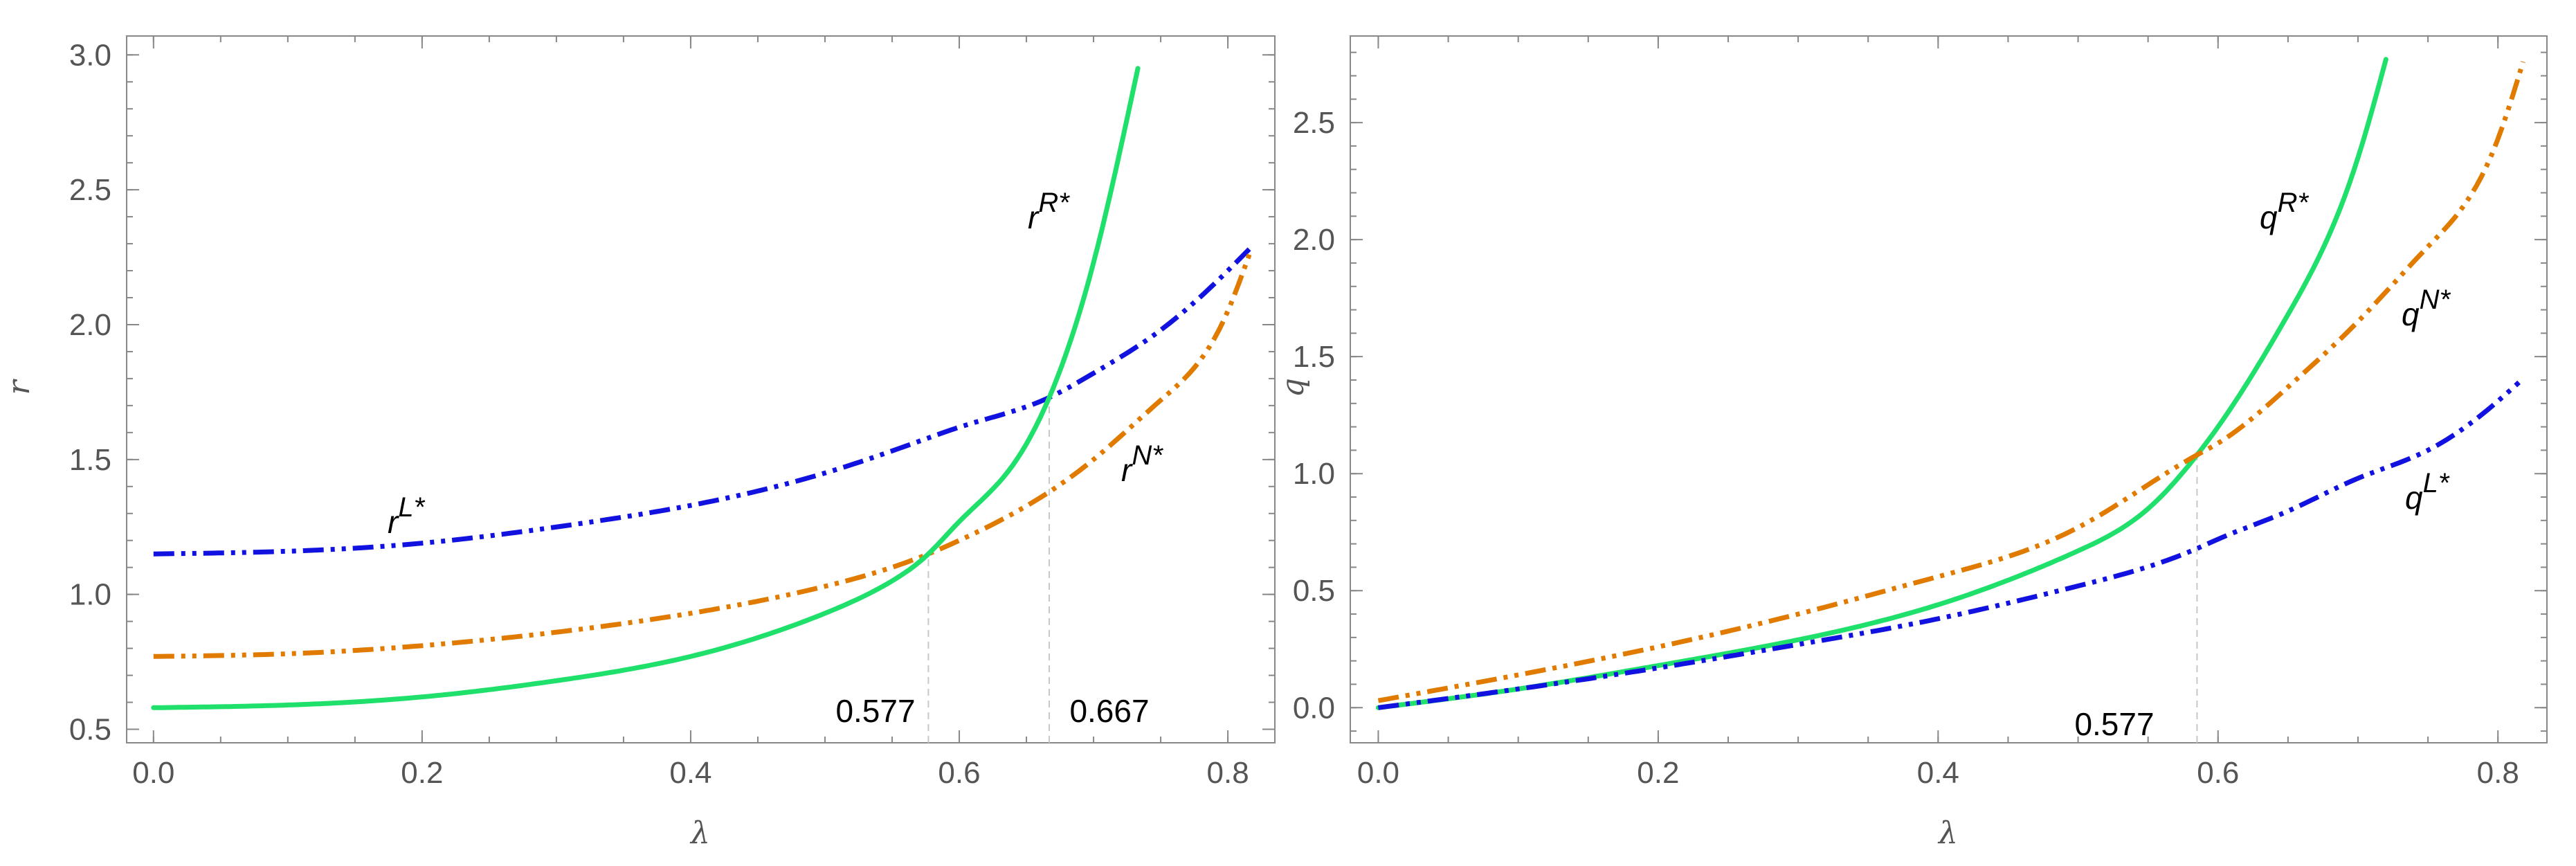 Image resolution: width=2576 pixels, height=866 pixels. I want to click on series-label-q-Nstar: qN*, so click(2426, 308).